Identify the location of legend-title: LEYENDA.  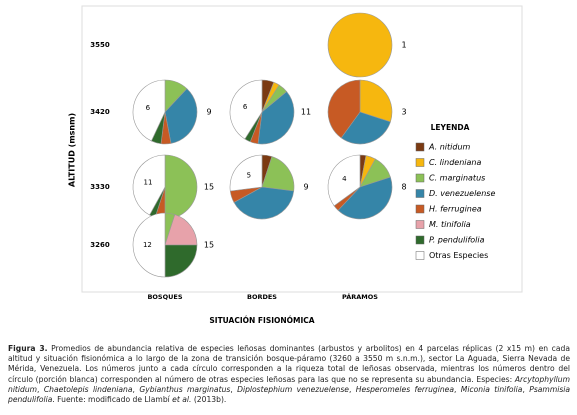
(450, 127).